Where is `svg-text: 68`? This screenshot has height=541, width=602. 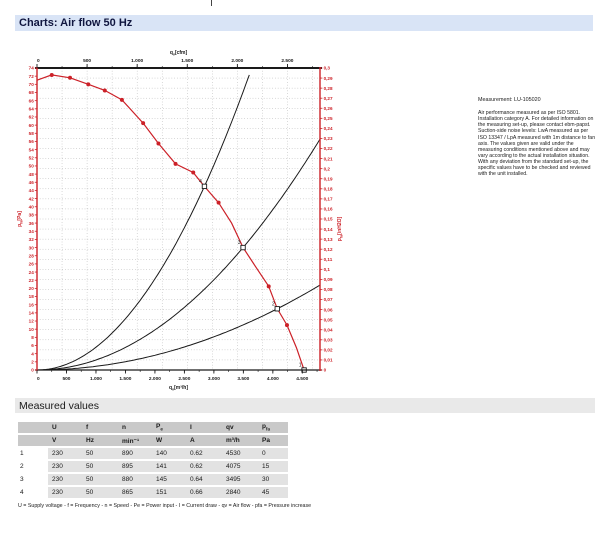
svg-text: 68 is located at coordinates (32, 92).